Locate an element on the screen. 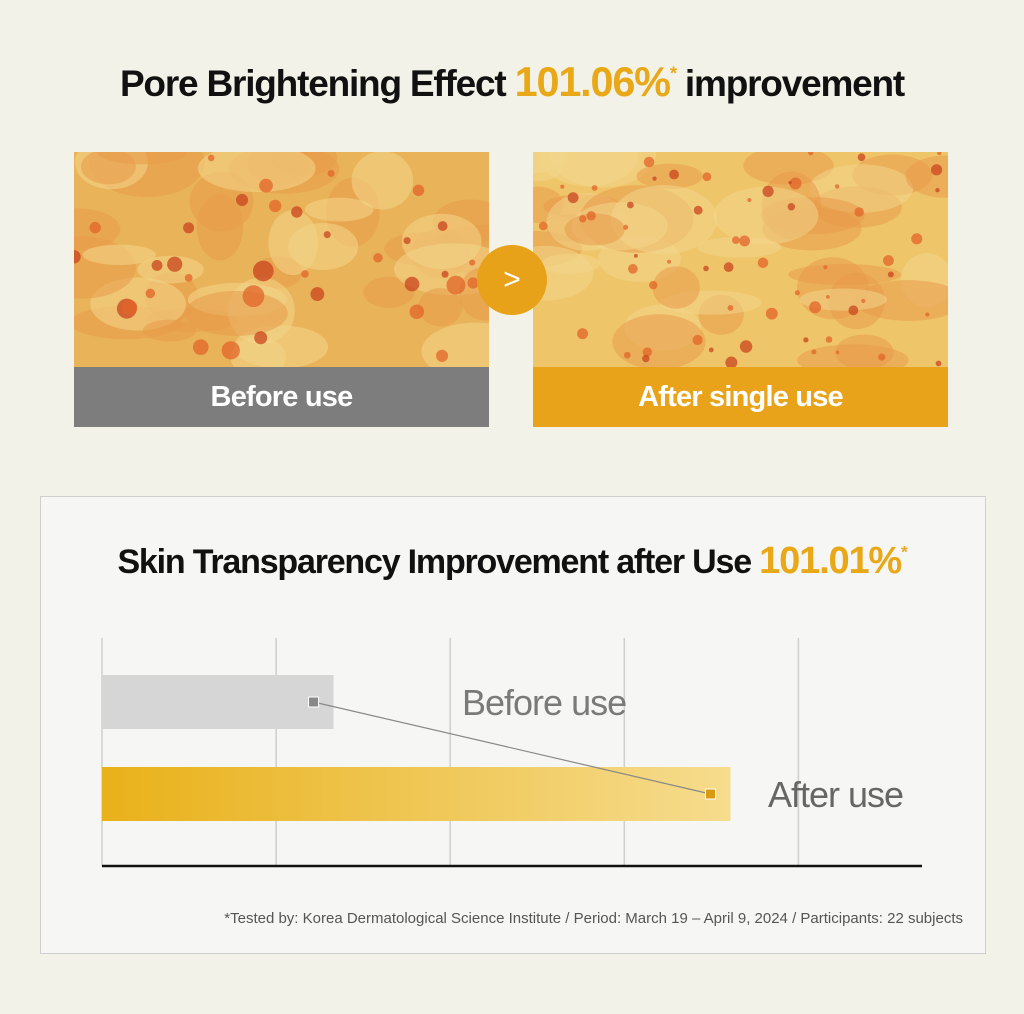 Image resolution: width=1024 pixels, height=1014 pixels. photo-label: Before use is located at coordinates (281, 397).